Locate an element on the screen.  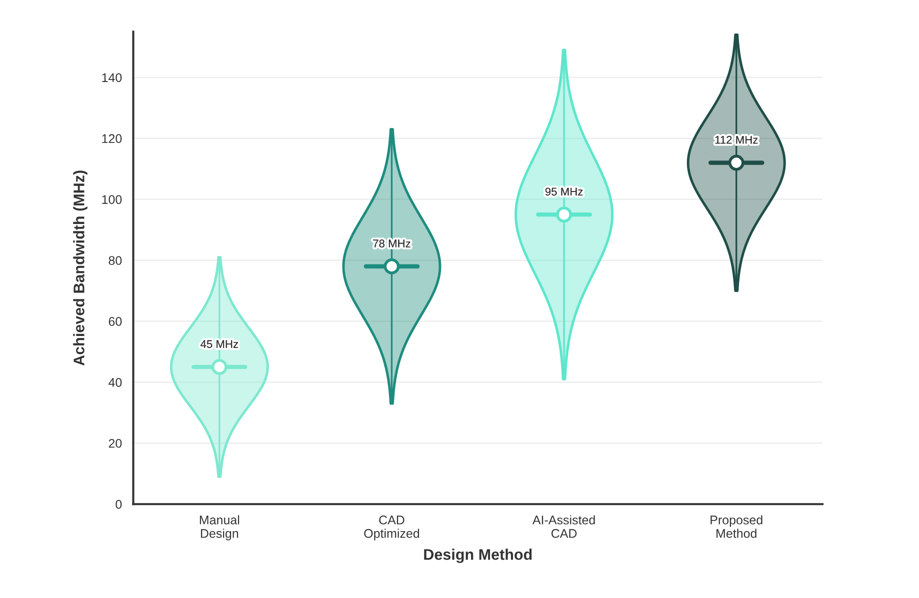
x-tick-label: Manual Design is located at coordinates (220, 527).